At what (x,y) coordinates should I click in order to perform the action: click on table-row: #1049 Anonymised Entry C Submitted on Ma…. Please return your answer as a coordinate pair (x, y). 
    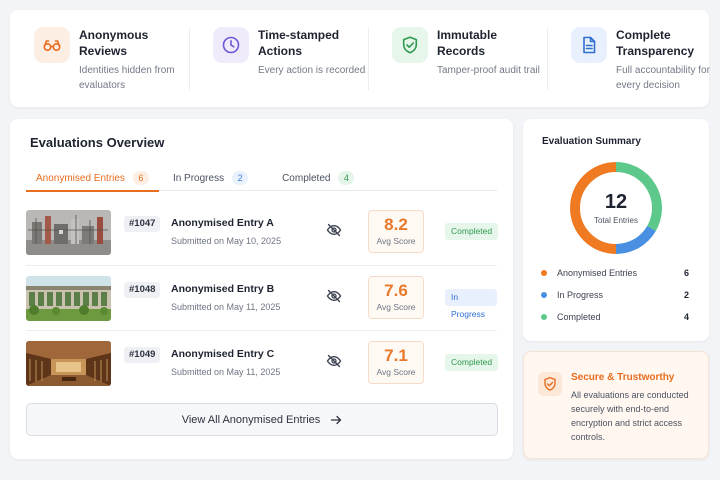
    Looking at the image, I should click on (262, 362).